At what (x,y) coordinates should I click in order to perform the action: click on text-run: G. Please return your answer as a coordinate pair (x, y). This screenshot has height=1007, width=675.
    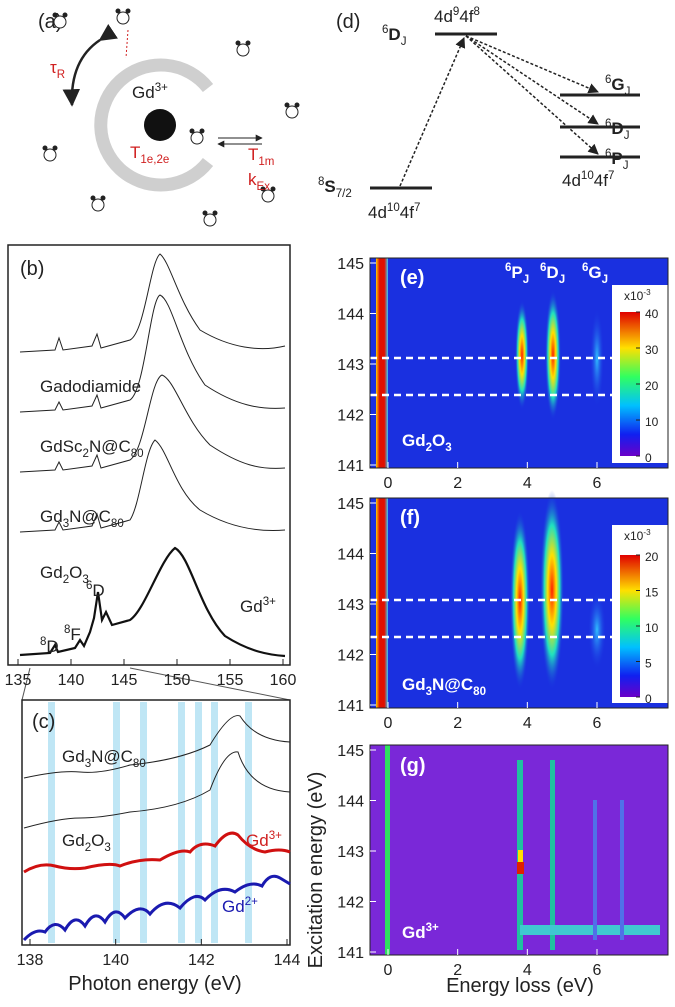
    Looking at the image, I should click on (594, 272).